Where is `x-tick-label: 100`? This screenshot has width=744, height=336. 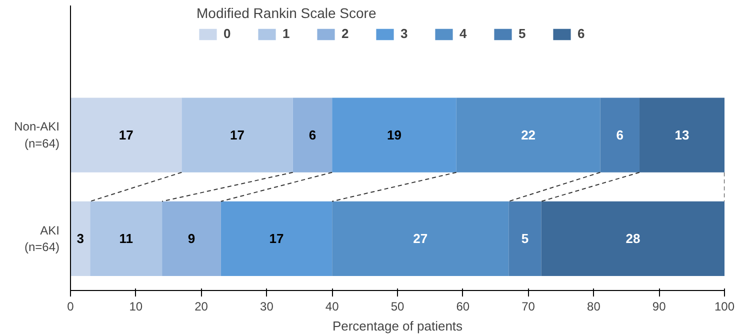
x-tick-label: 100 is located at coordinates (724, 307).